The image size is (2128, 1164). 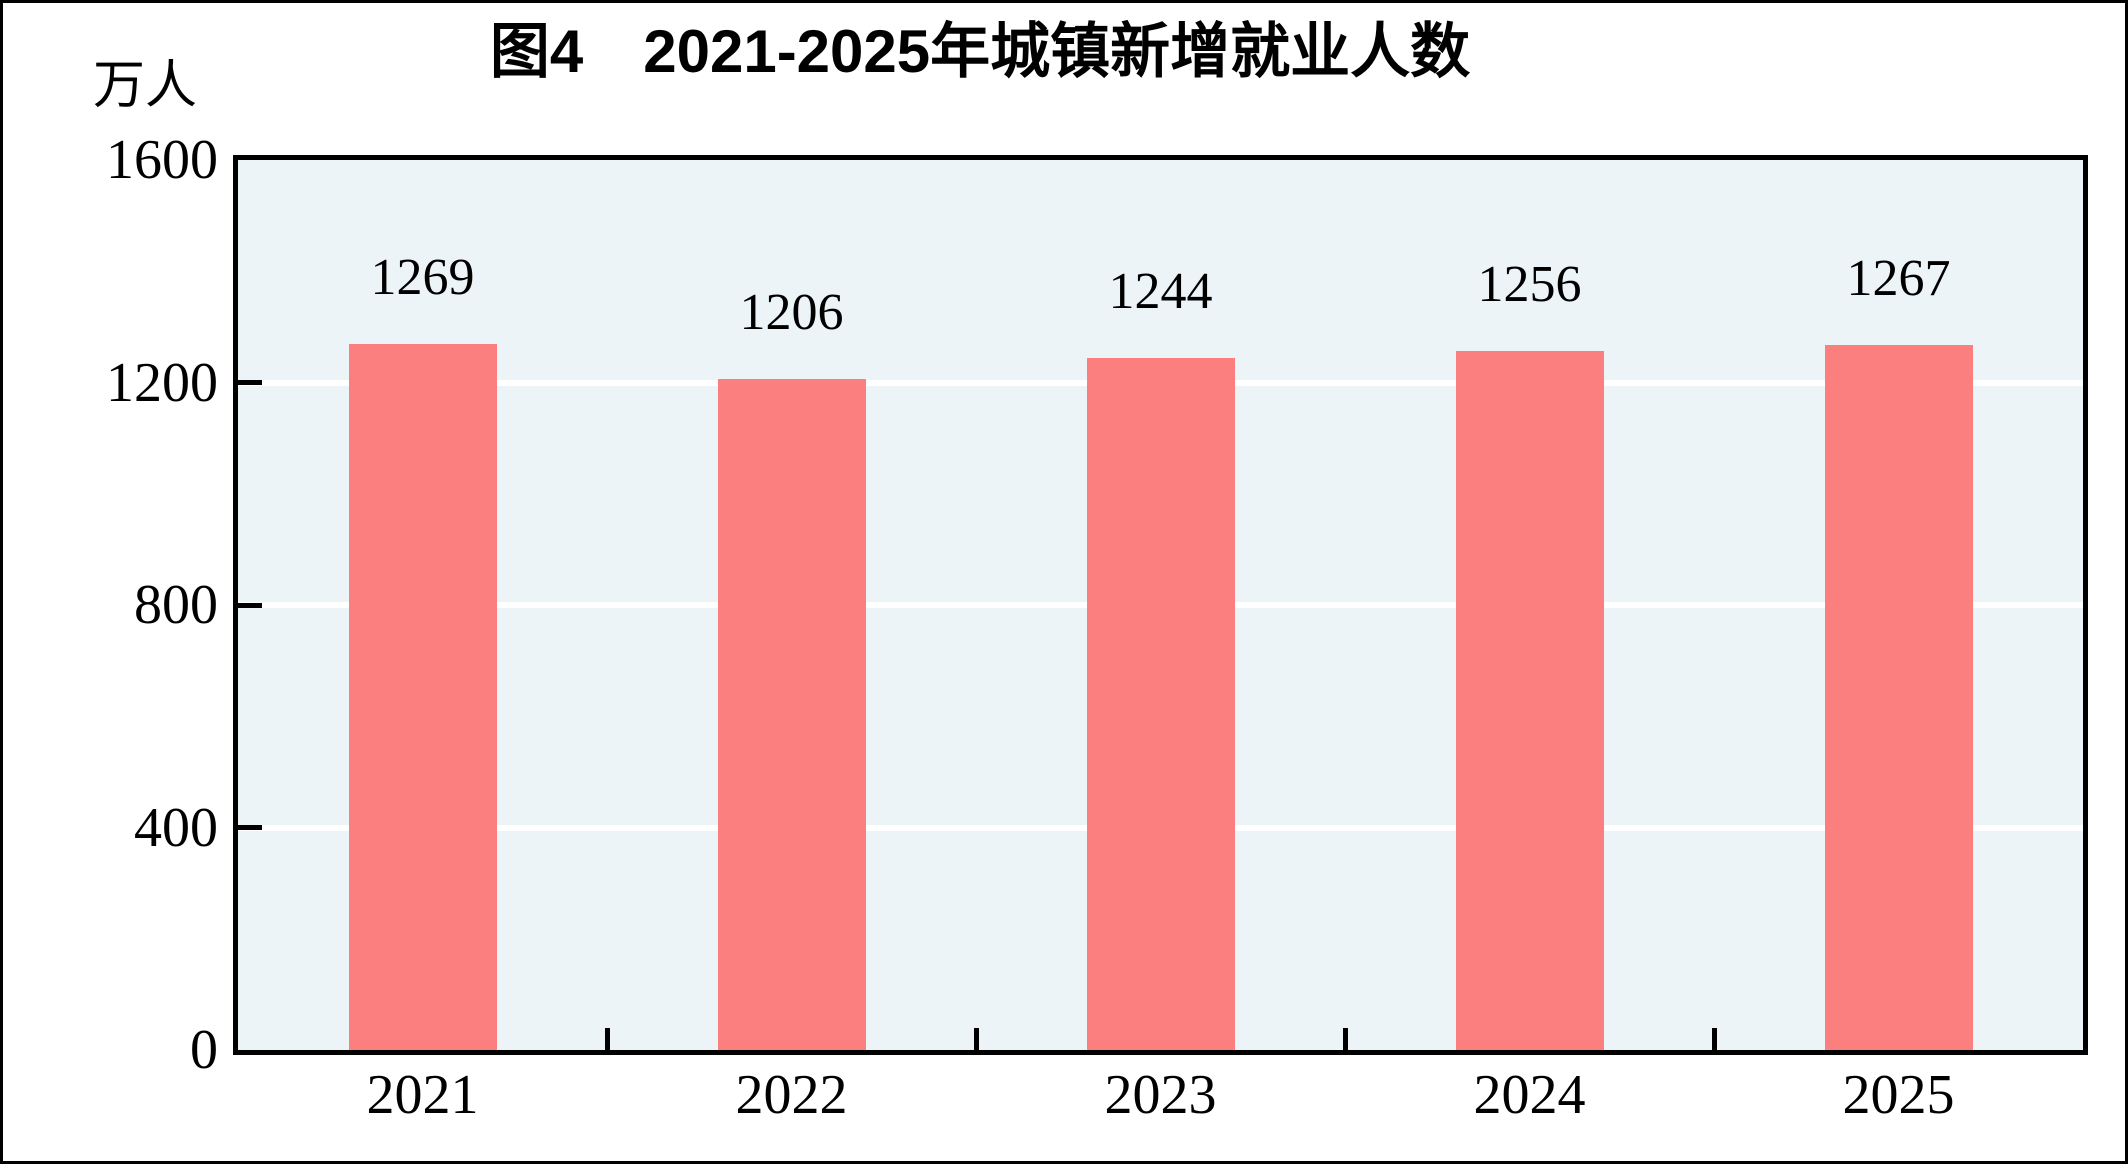 What do you see at coordinates (422, 278) in the screenshot?
I see `bar-value-2021: 1269` at bounding box center [422, 278].